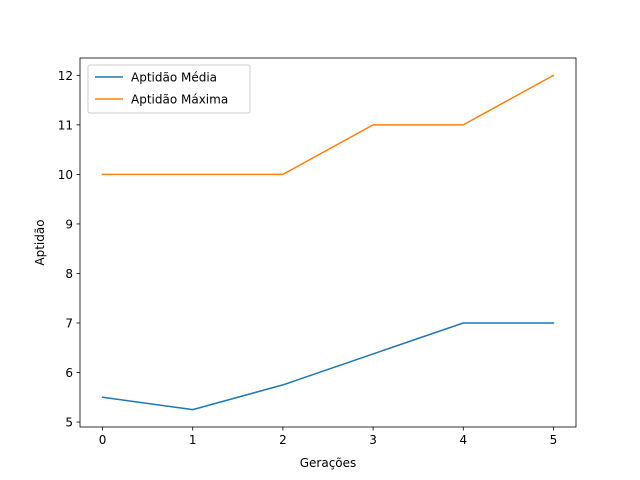 The width and height of the screenshot is (640, 480). What do you see at coordinates (328, 463) in the screenshot?
I see `x-axis-label: Gerações` at bounding box center [328, 463].